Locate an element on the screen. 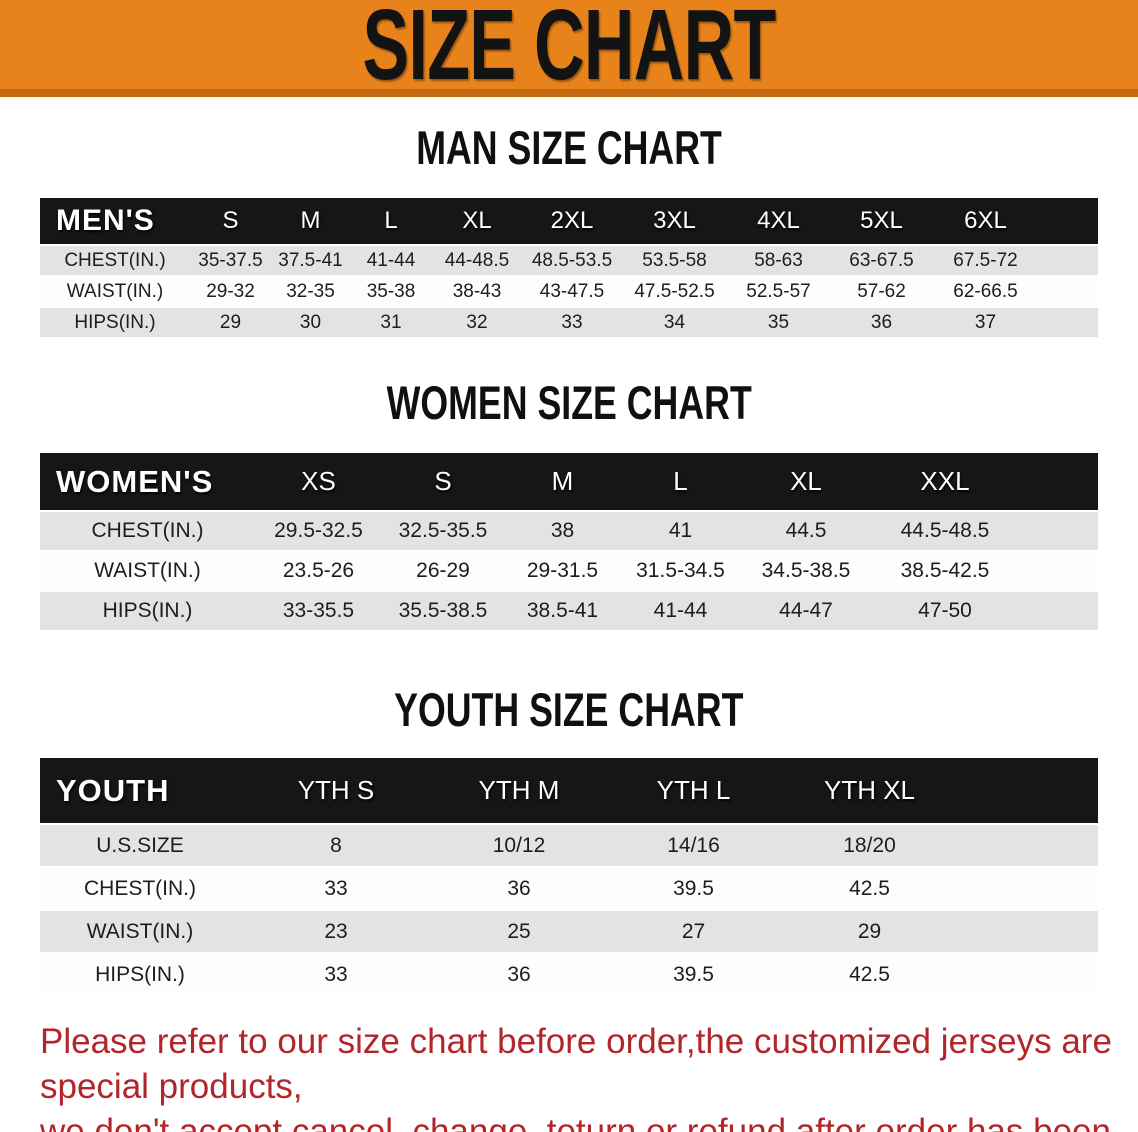  women-cell-hips-in-xs: 33-35.5 is located at coordinates (318, 610).